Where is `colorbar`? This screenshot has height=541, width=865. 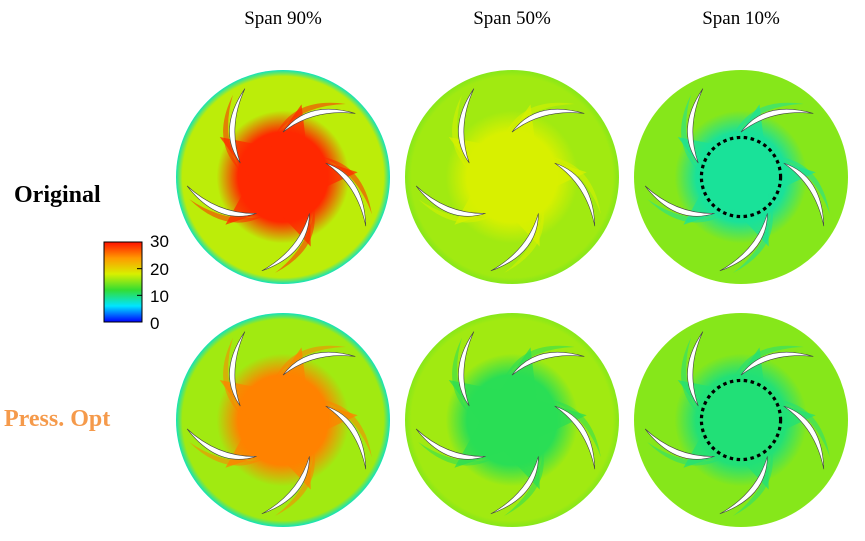
colorbar is located at coordinates (123, 282).